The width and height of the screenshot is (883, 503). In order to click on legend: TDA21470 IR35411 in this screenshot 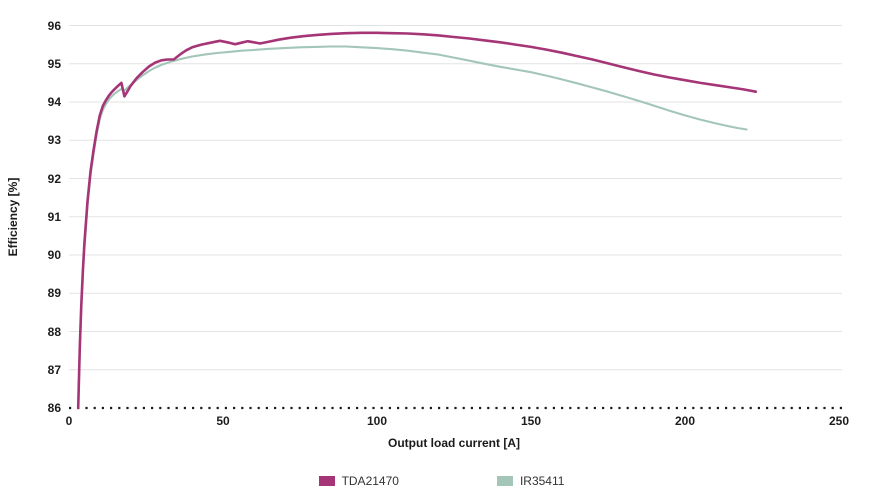, I will do `click(441, 481)`.